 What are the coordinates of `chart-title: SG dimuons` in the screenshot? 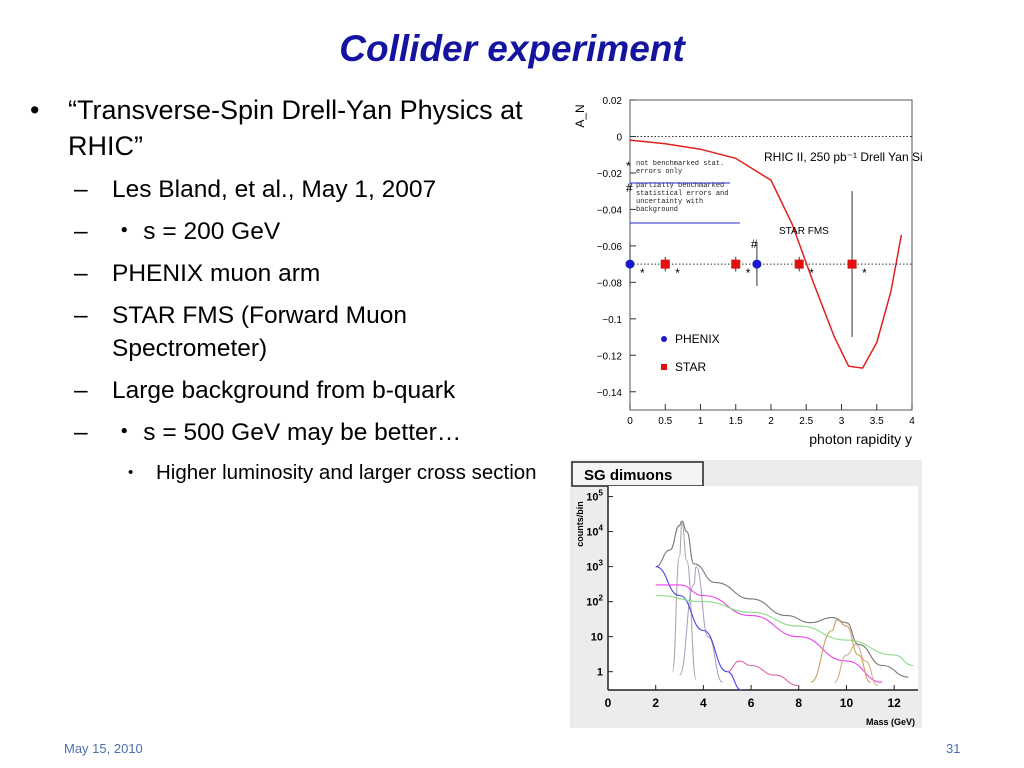 It's located at (628, 475).